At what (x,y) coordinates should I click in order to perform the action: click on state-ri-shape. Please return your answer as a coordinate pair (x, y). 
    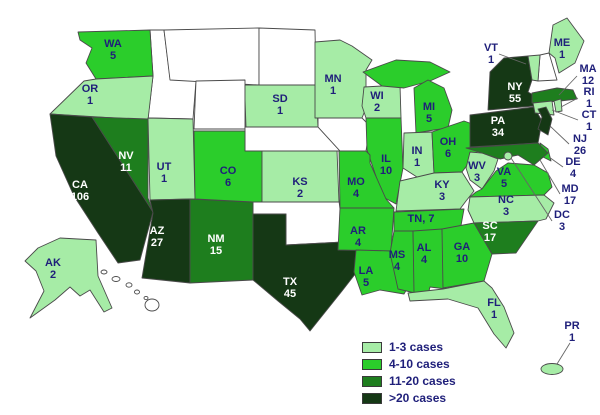
    Looking at the image, I should click on (558, 105).